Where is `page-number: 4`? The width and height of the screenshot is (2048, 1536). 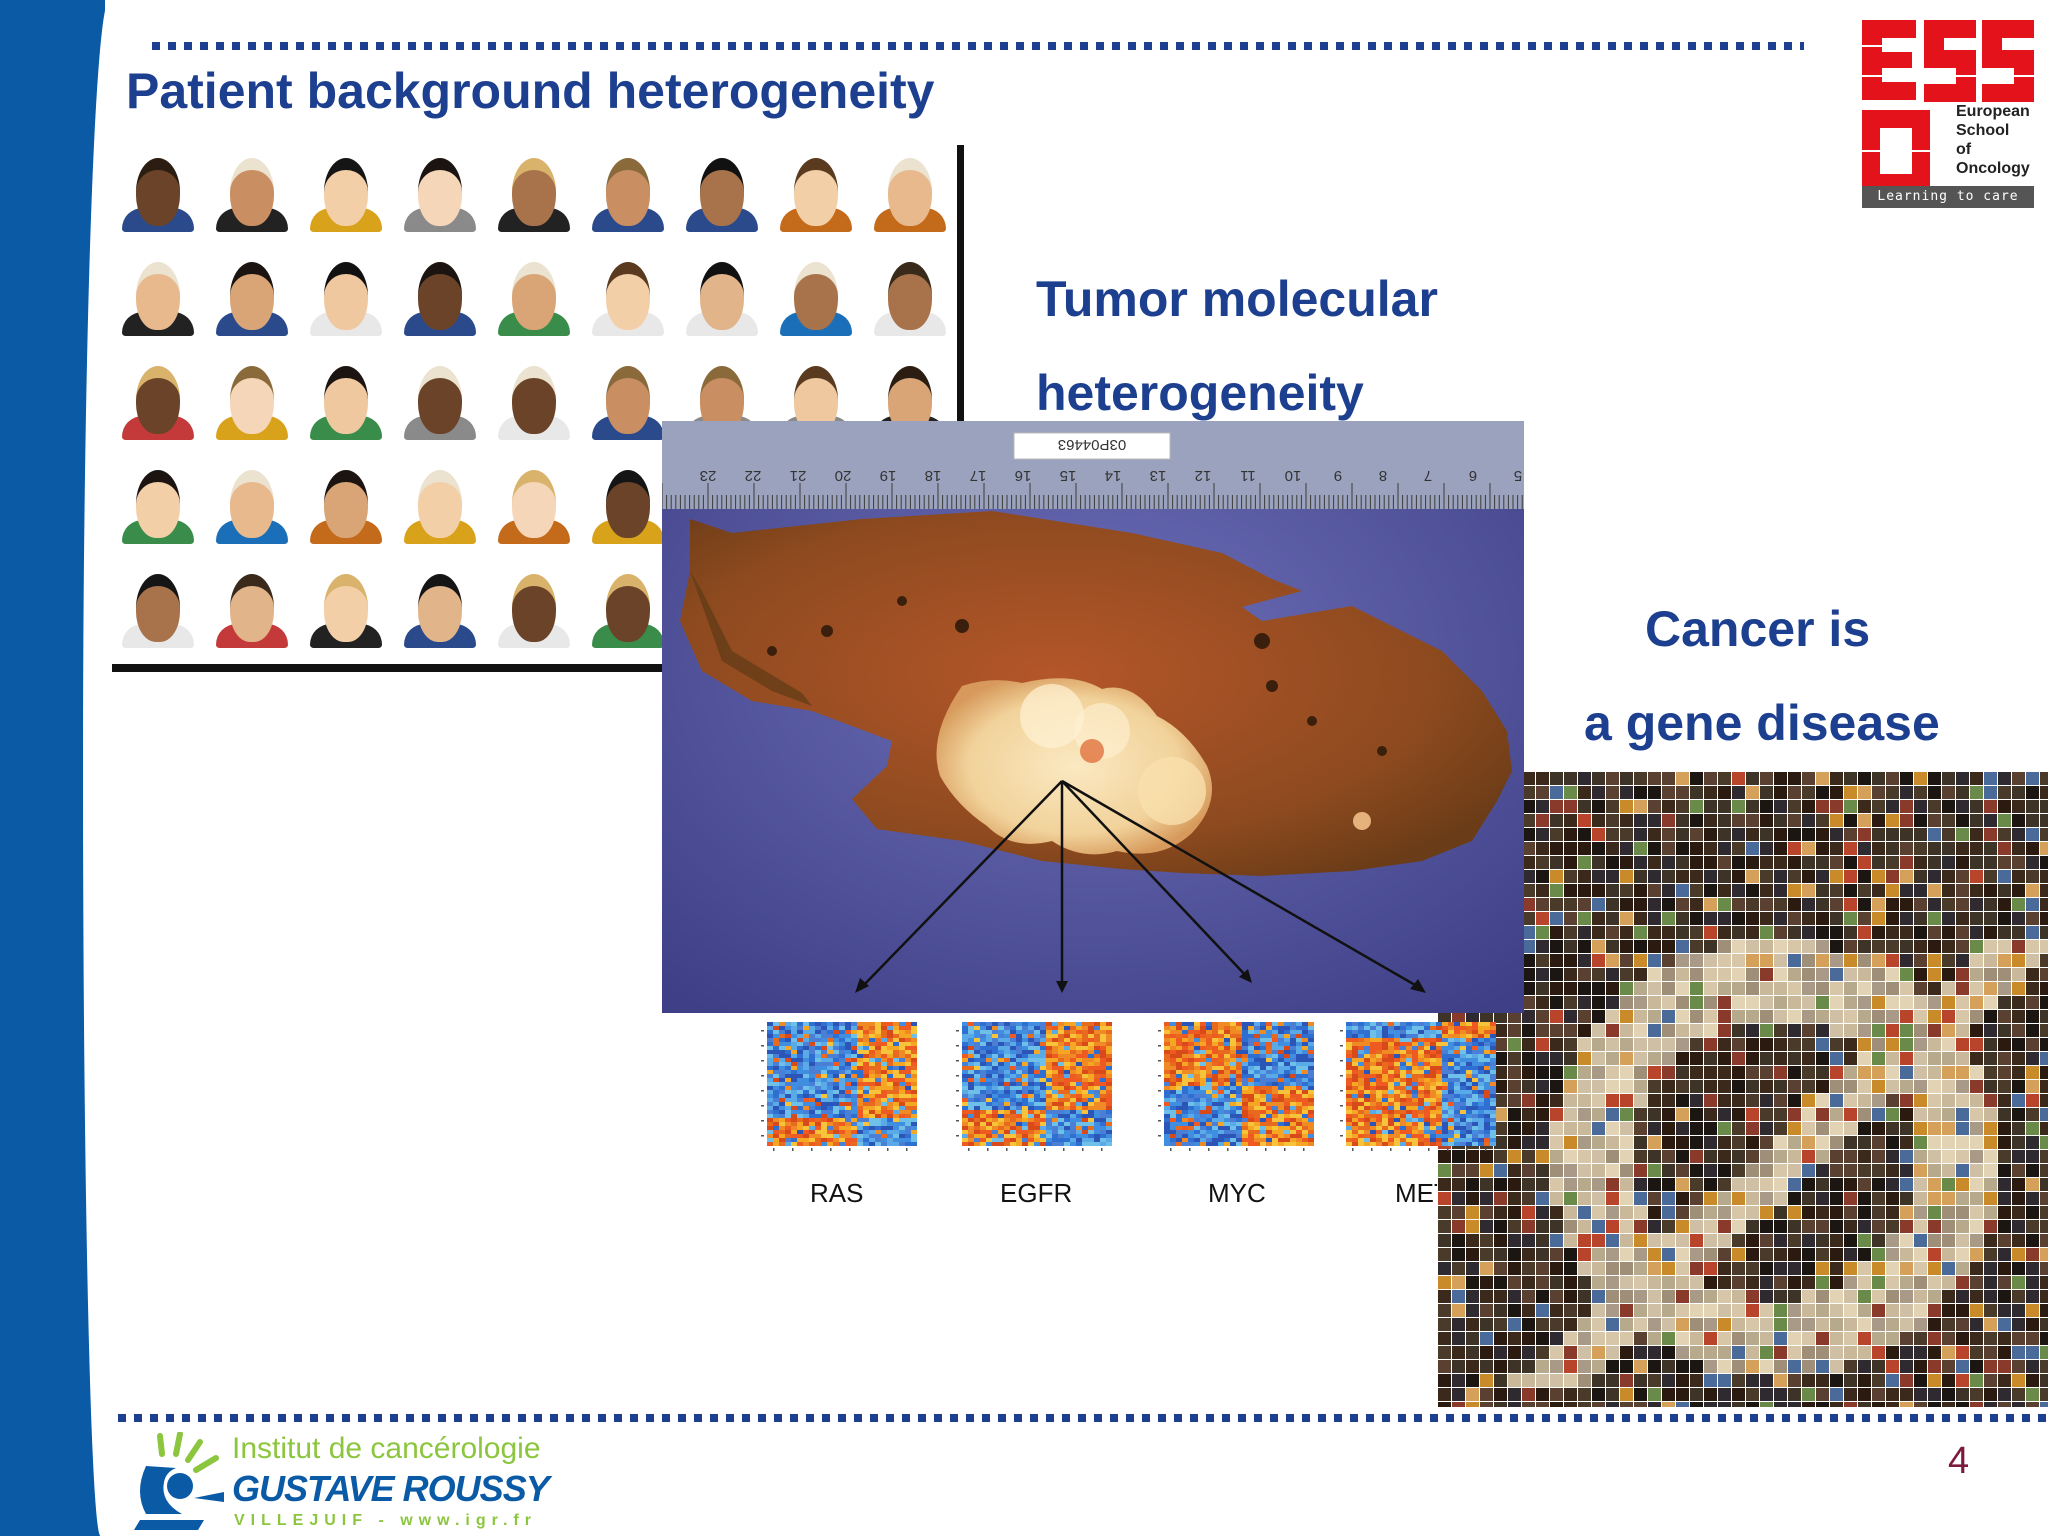
page-number: 4 is located at coordinates (1959, 1461).